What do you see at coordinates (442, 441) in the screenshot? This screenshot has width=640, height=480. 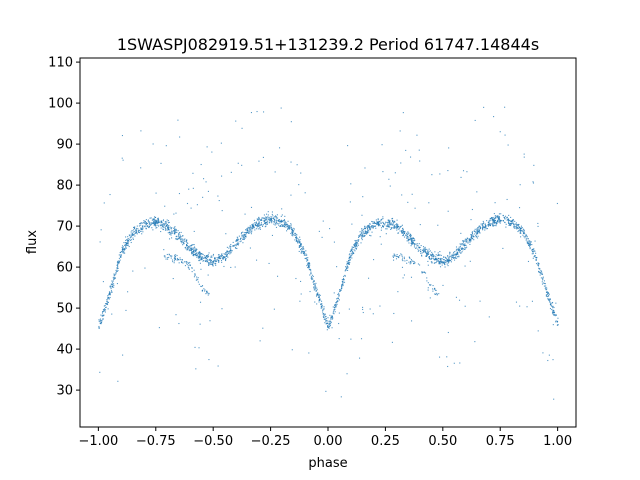 I see `x-tick-label: 0.50` at bounding box center [442, 441].